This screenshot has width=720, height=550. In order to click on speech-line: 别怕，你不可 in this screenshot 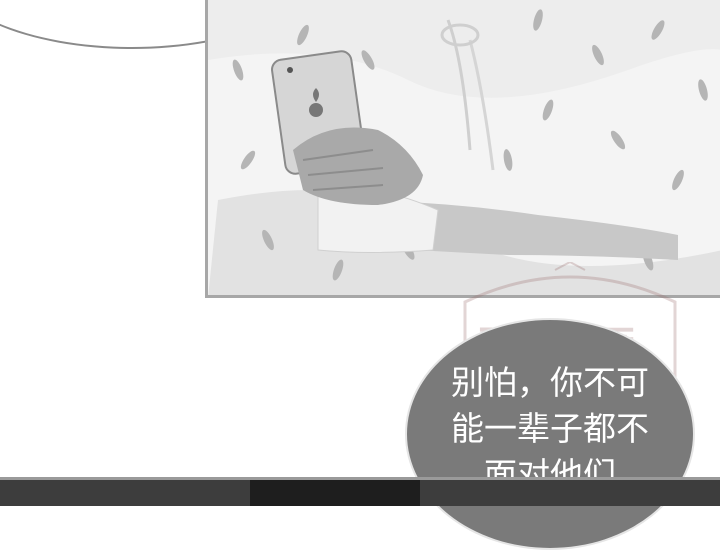, I will do `click(550, 382)`.